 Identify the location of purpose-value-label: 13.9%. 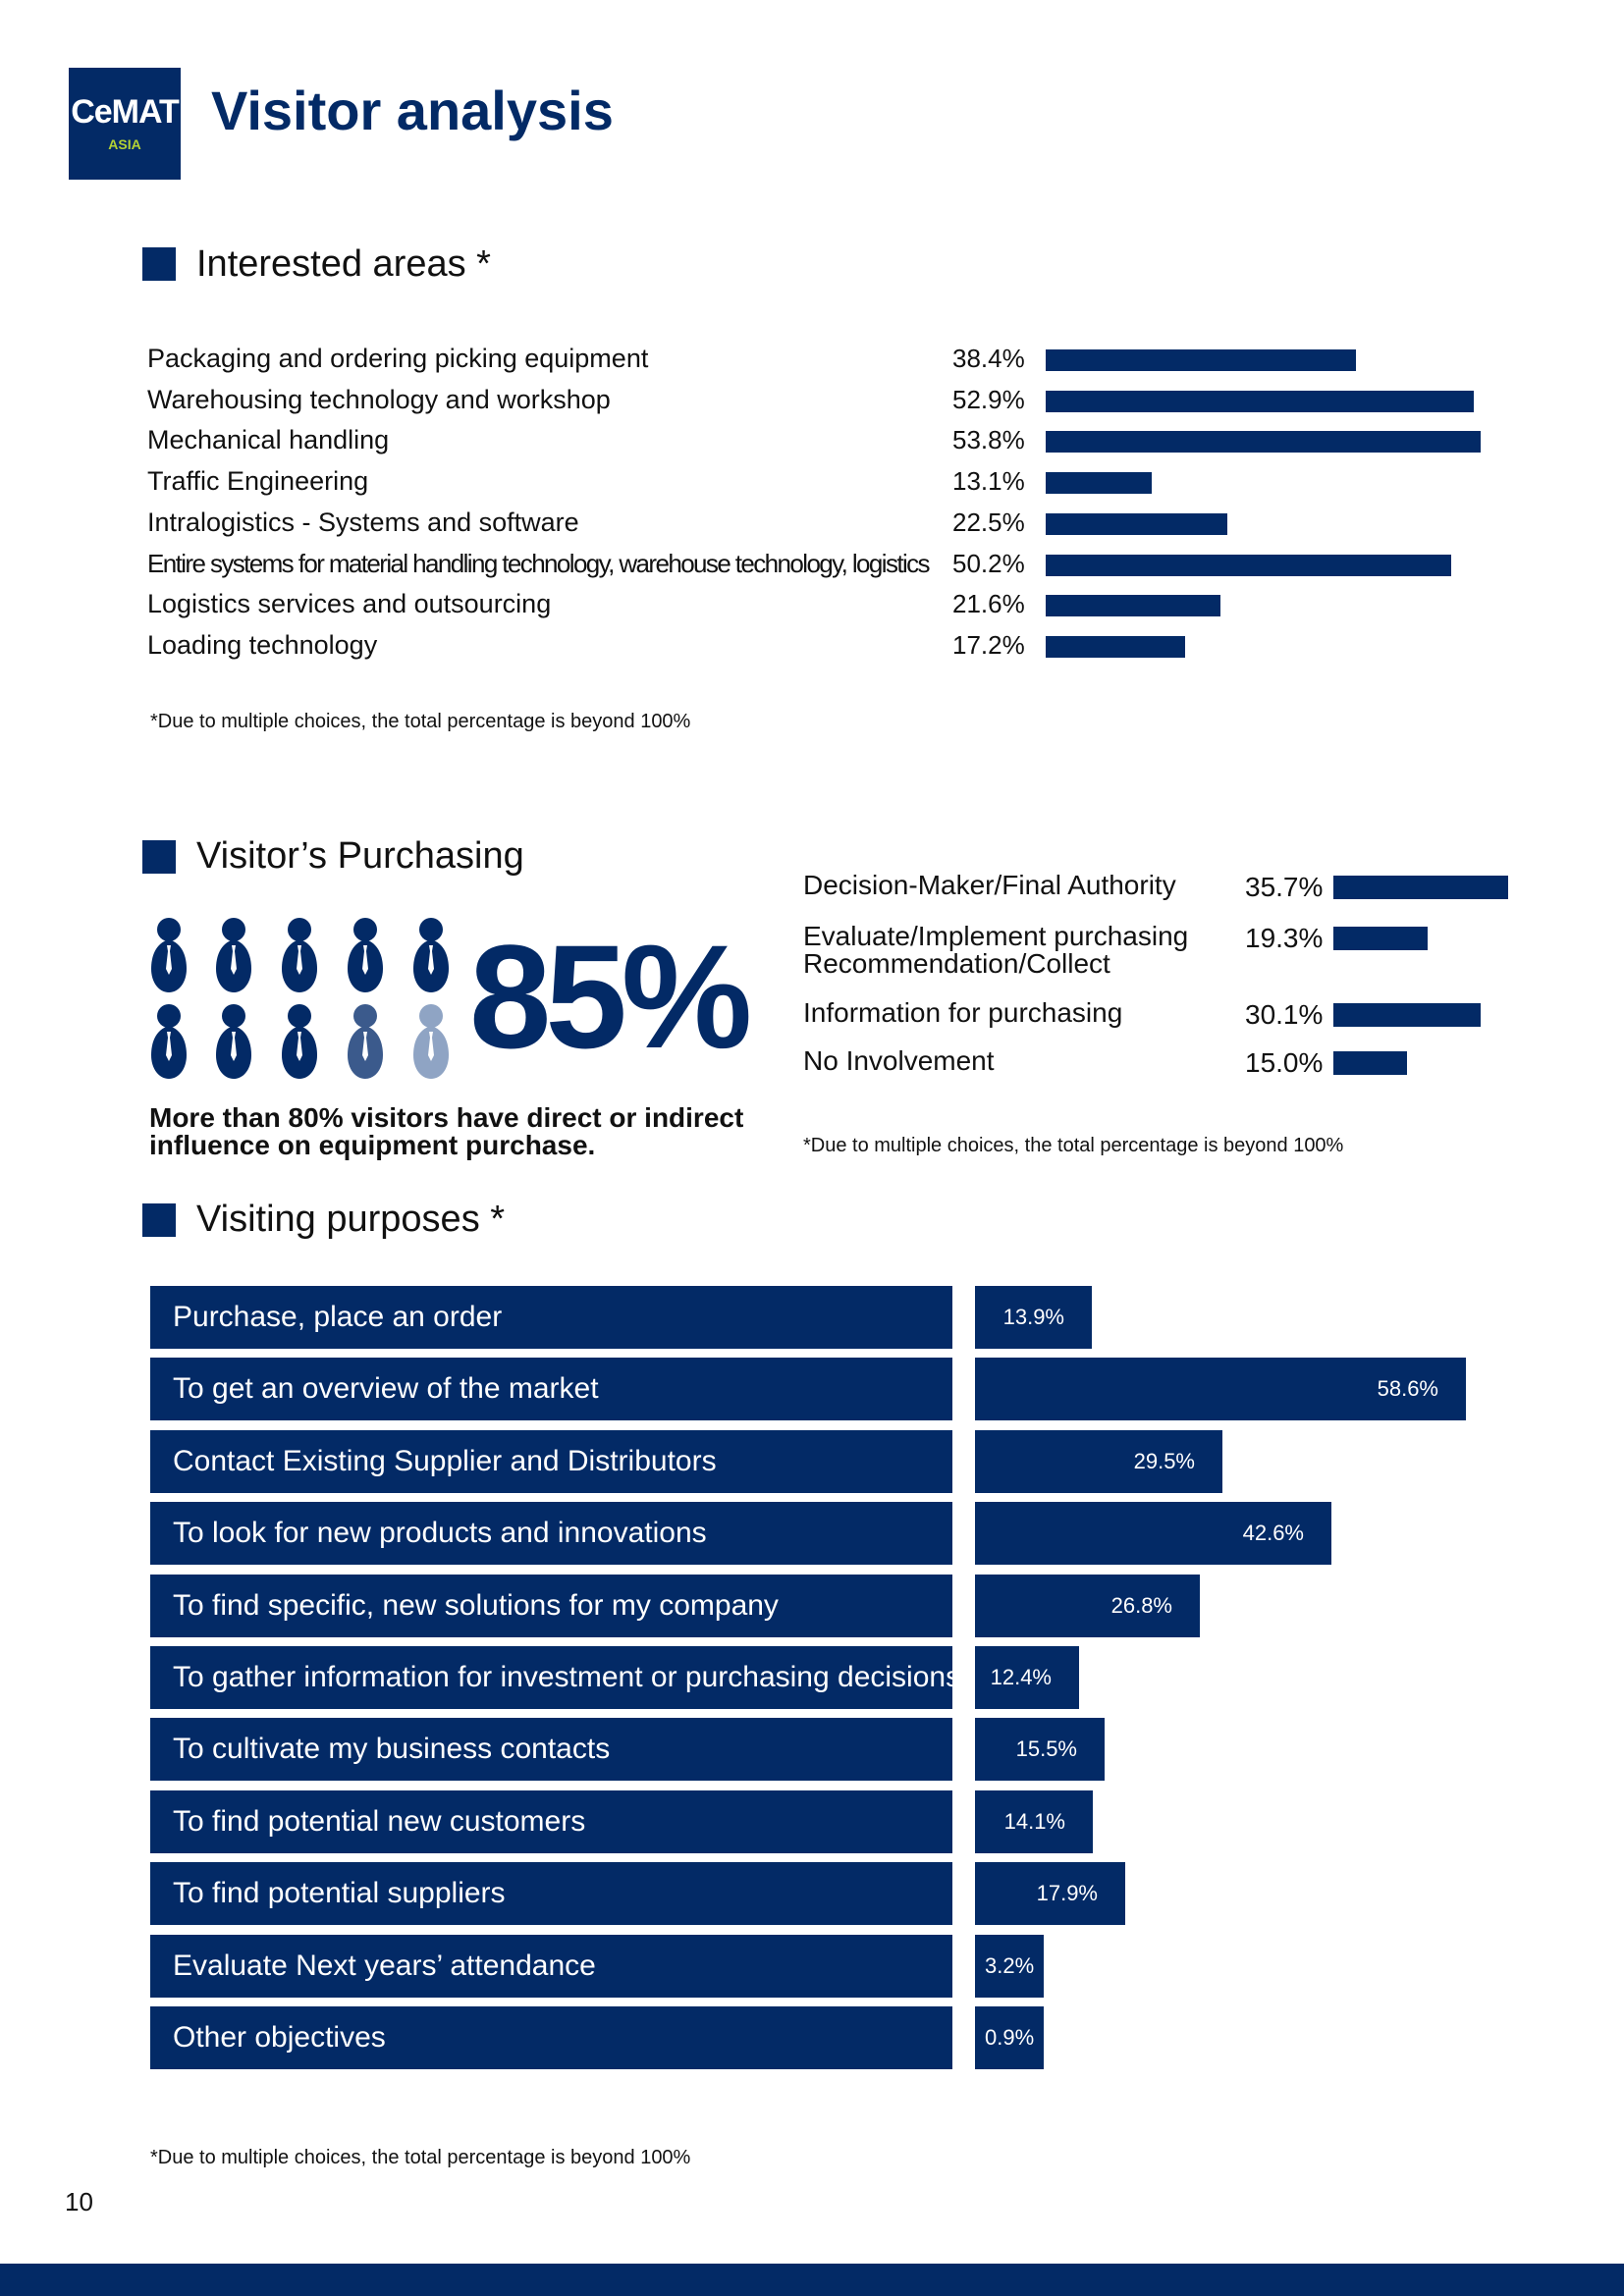
(1033, 1317).